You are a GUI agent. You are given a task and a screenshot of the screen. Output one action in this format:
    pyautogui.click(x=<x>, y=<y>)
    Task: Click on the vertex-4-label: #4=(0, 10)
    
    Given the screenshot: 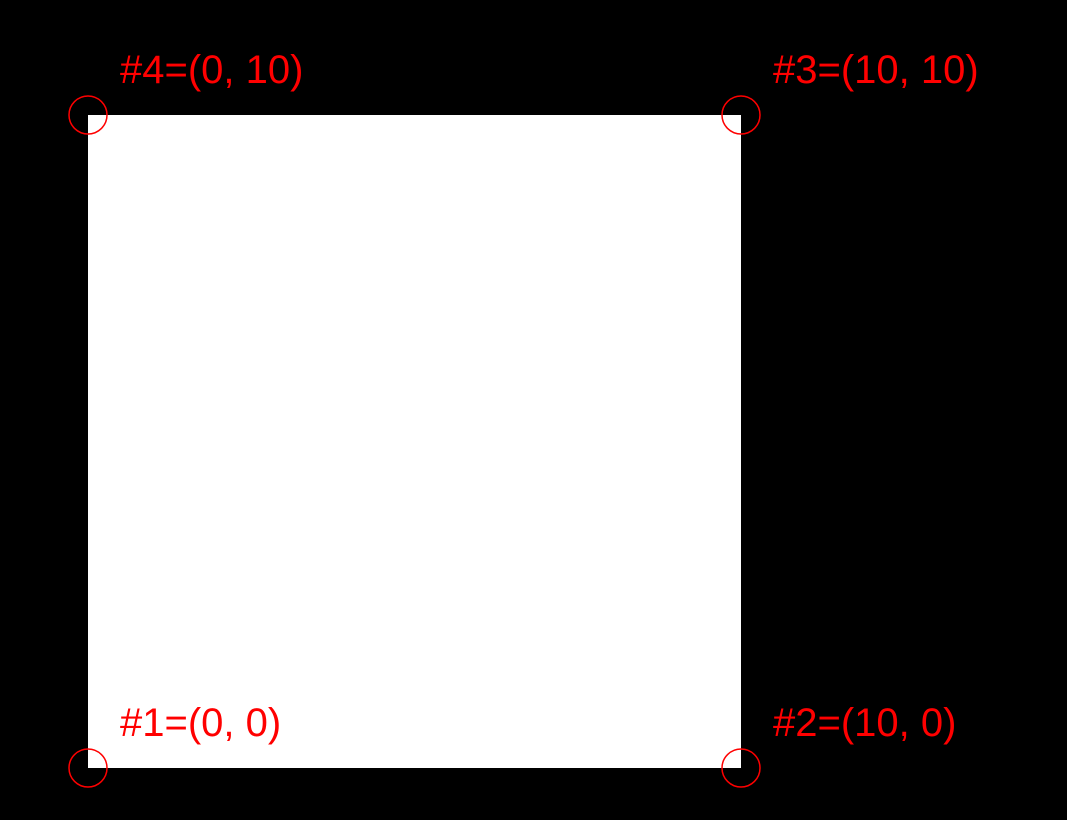 What is the action you would take?
    pyautogui.click(x=211, y=70)
    